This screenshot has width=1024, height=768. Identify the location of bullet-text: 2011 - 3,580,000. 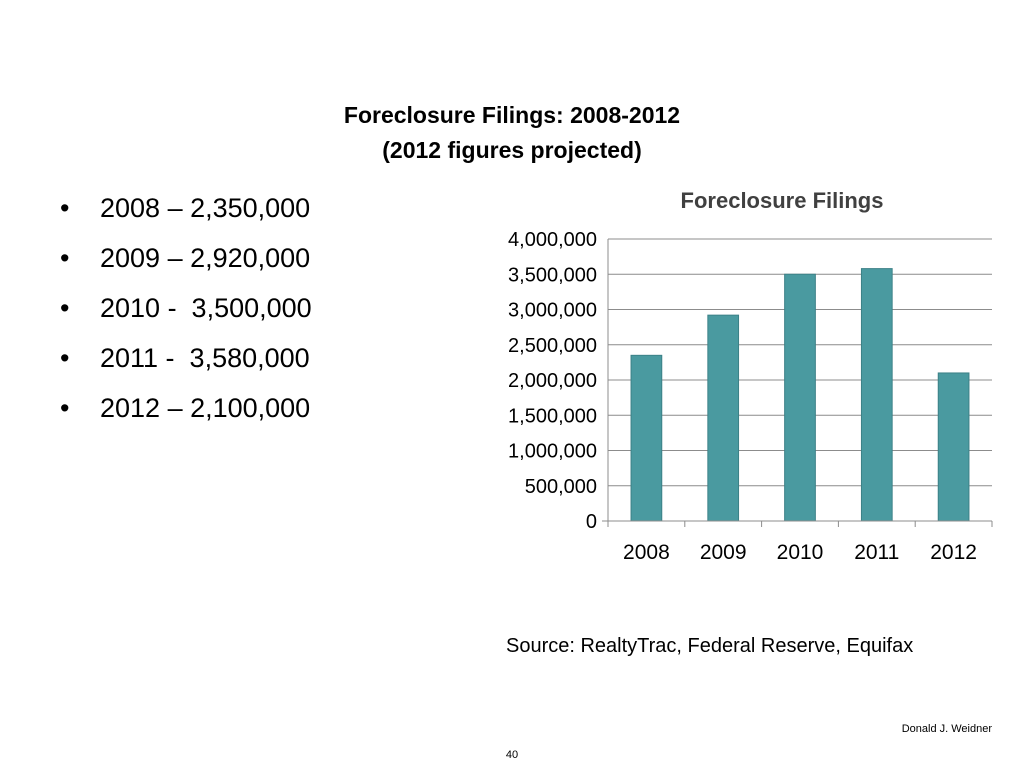
(205, 358).